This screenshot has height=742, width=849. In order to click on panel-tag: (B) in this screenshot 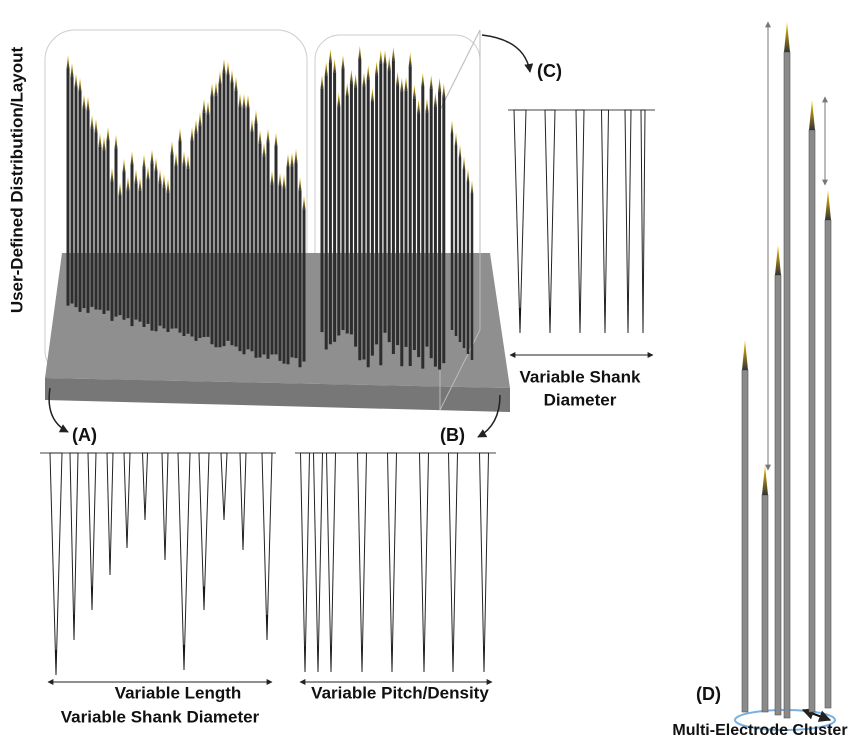, I will do `click(452, 435)`.